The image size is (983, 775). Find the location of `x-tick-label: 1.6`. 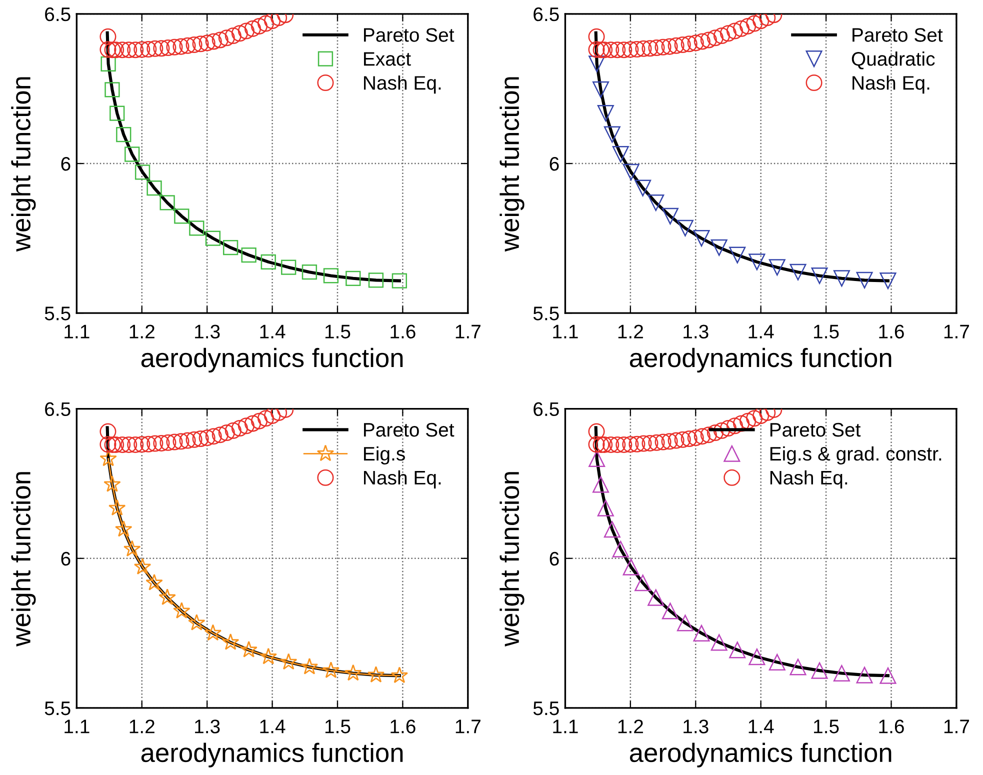

x-tick-label: 1.6 is located at coordinates (403, 727).